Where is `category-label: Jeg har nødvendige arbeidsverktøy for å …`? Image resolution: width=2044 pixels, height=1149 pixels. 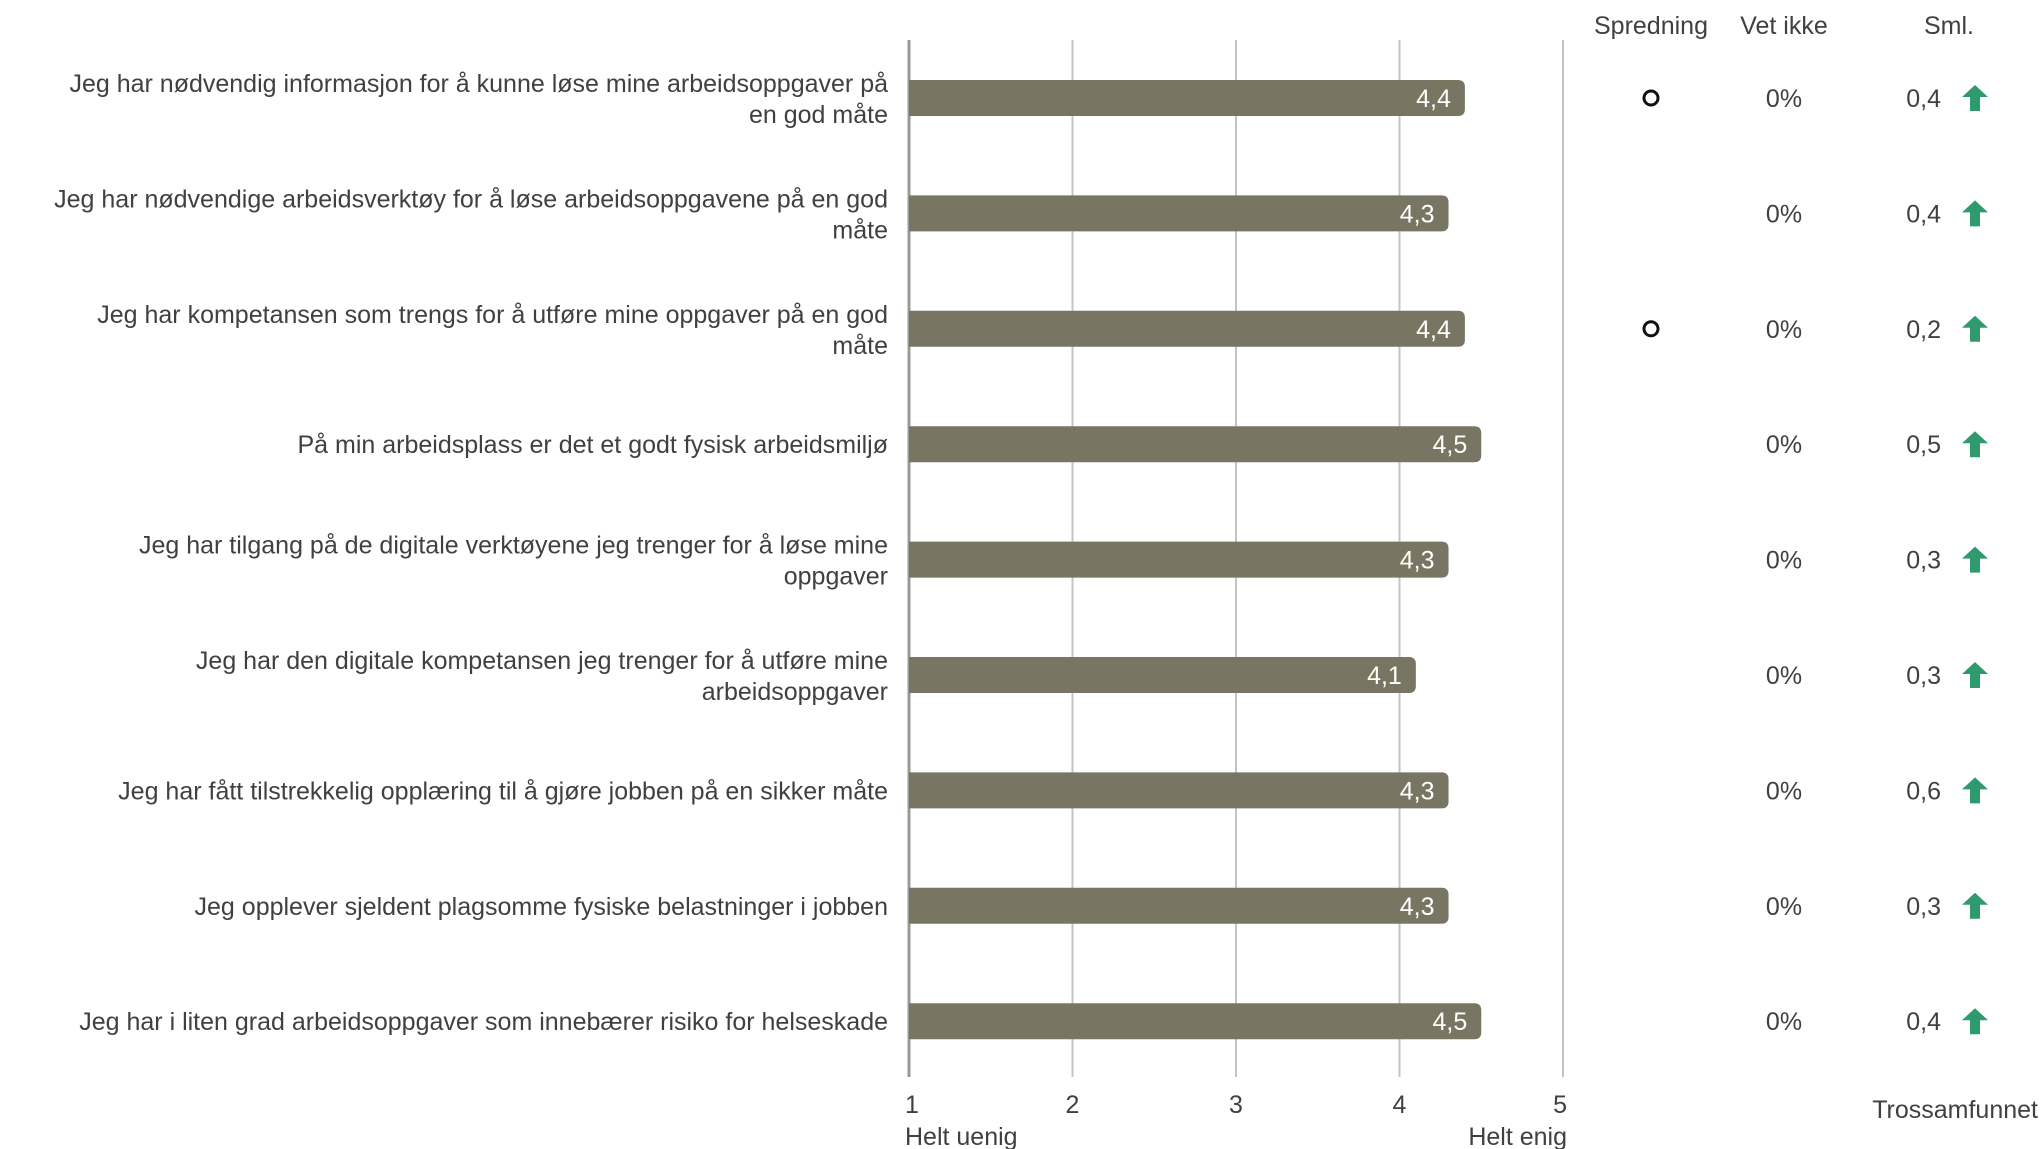 category-label: Jeg har nødvendige arbeidsverktøy for å … is located at coordinates (471, 199).